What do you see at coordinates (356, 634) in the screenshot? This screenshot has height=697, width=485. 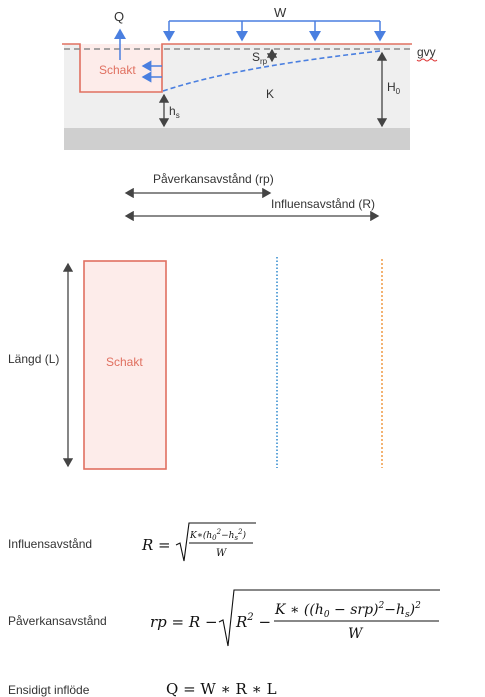 I see `formula-rp-denominator: W` at bounding box center [356, 634].